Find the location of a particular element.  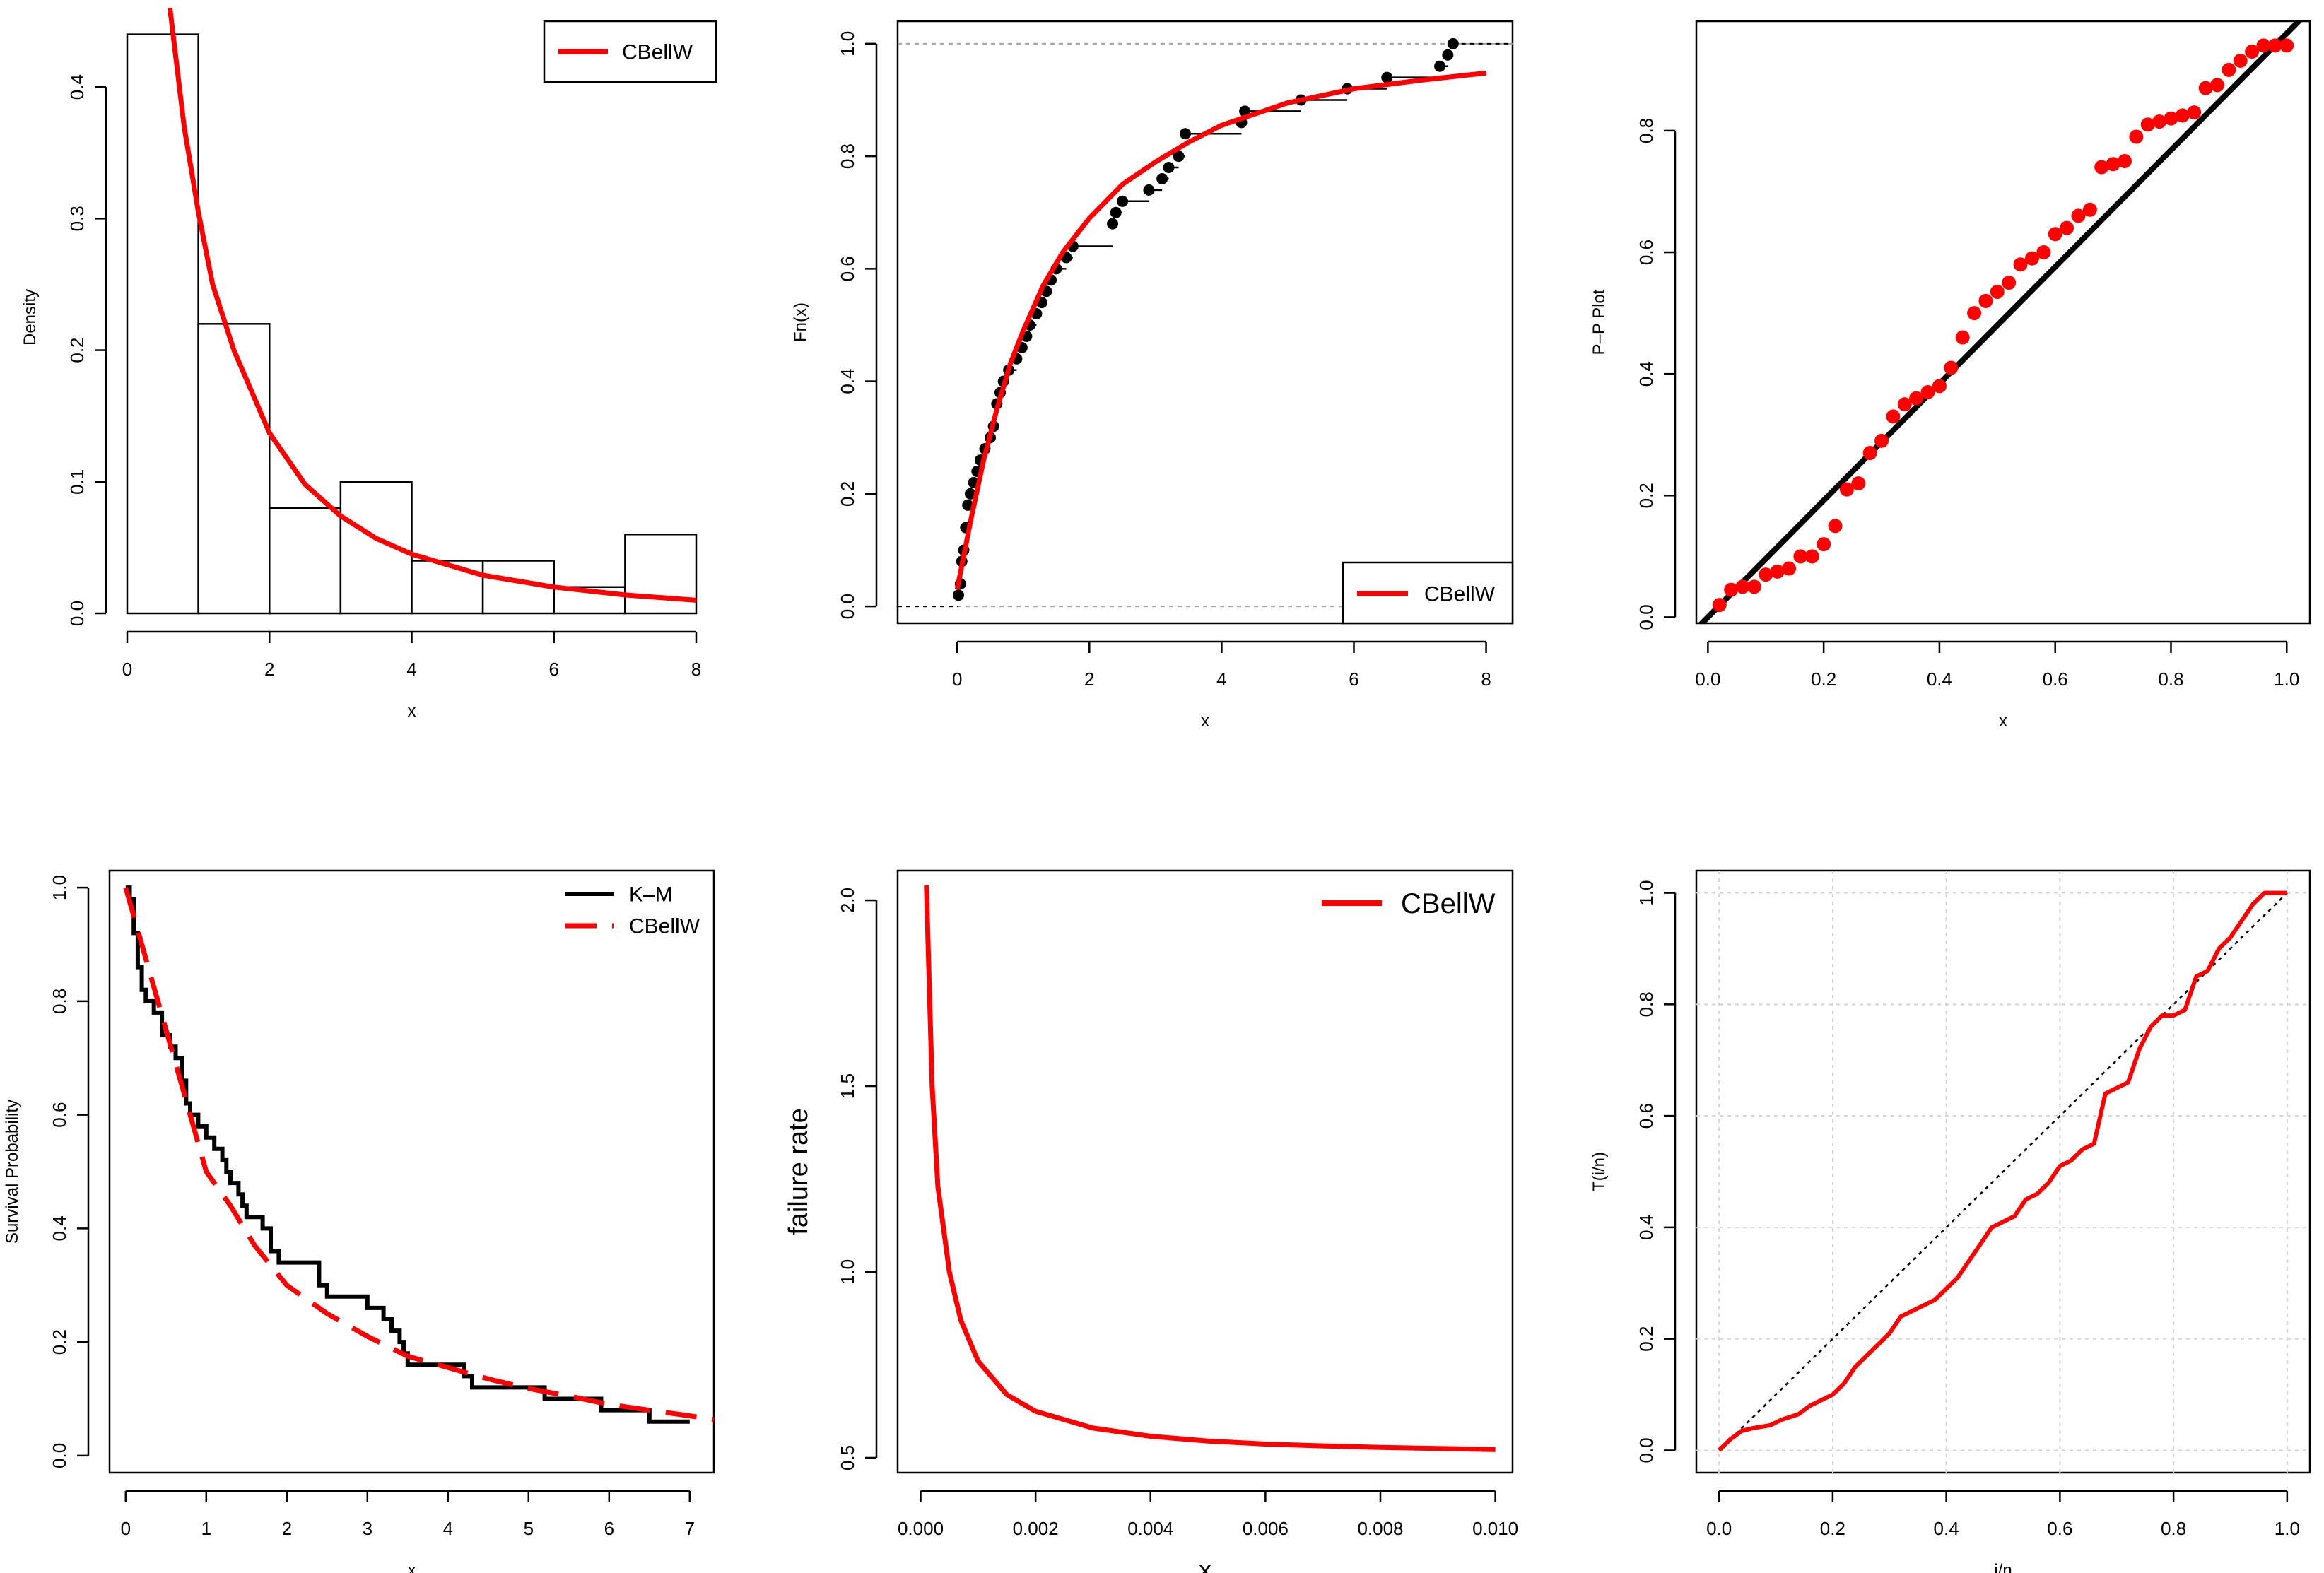

x-tick-label: 7 is located at coordinates (690, 1529).